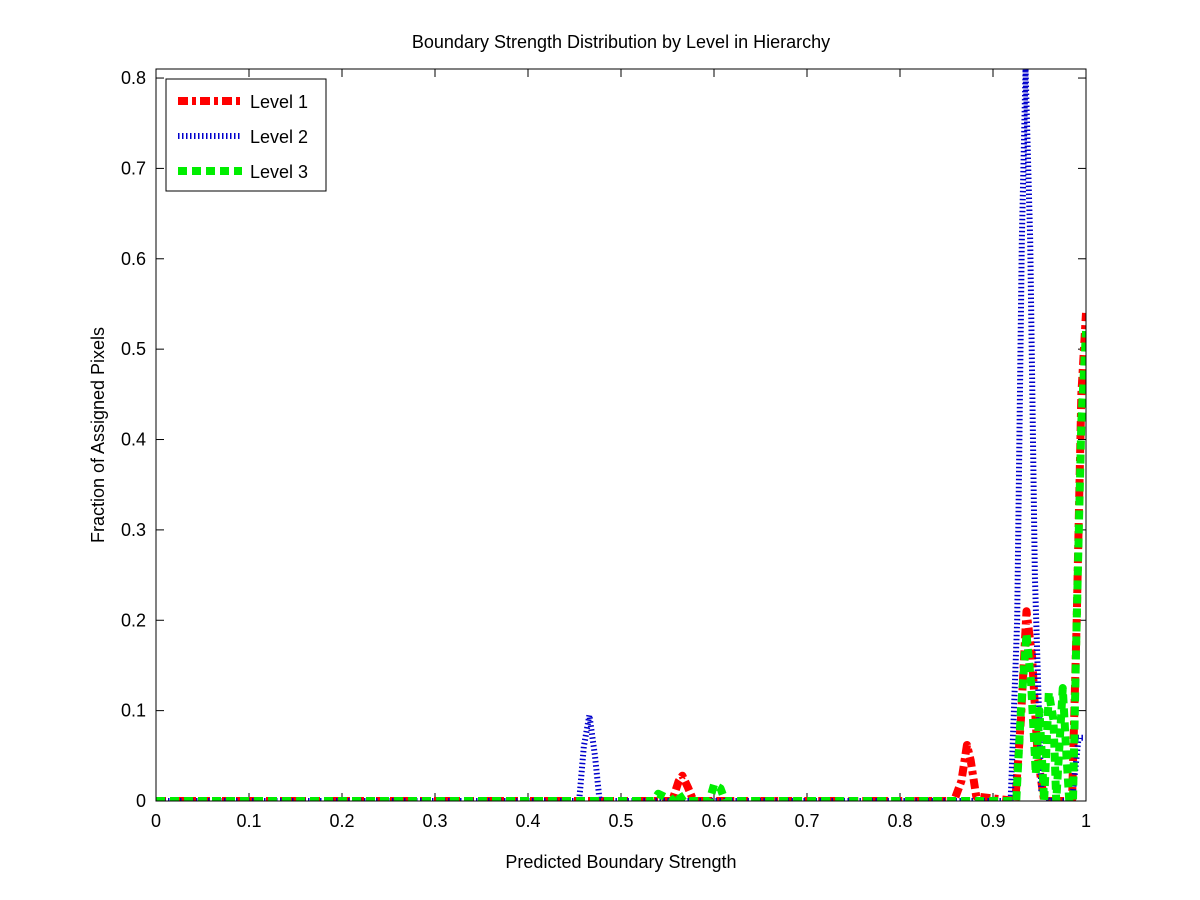 This screenshot has height=900, width=1200. I want to click on legend-label-level-3: Level 3, so click(279, 172).